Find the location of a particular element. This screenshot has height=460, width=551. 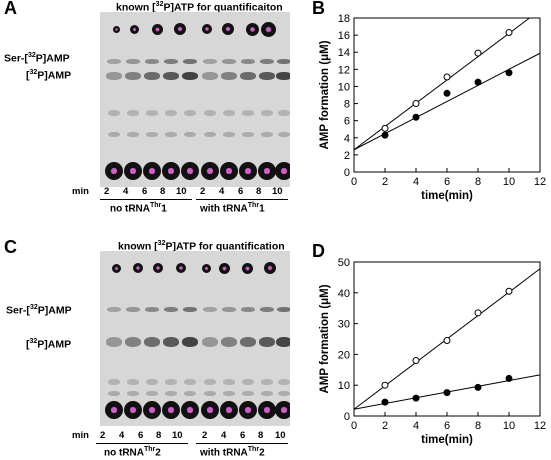

y-tick-label: 20 is located at coordinates (344, 355).